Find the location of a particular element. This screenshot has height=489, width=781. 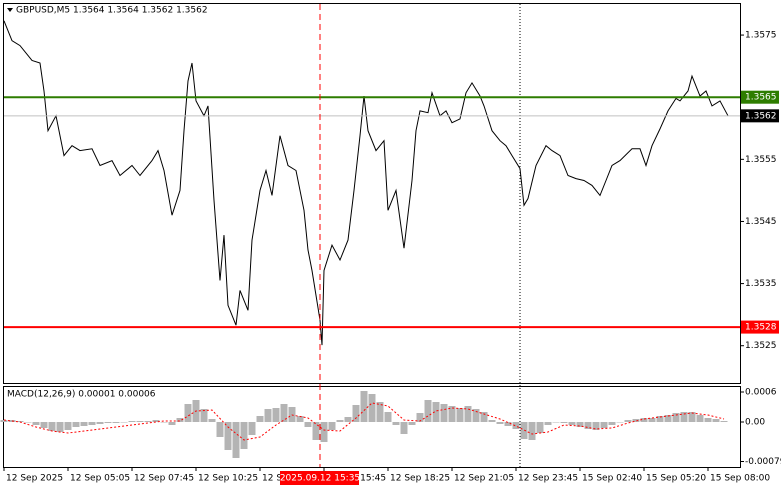

level-label: 1.3528 is located at coordinates (761, 328).